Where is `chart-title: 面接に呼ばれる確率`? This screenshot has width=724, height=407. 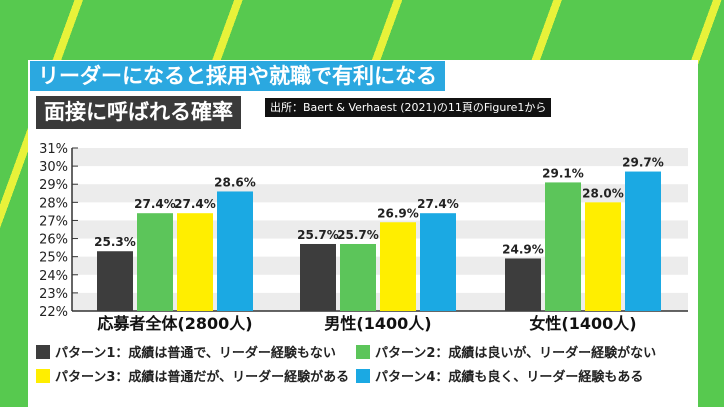 chart-title: 面接に呼ばれる確率 is located at coordinates (138, 112).